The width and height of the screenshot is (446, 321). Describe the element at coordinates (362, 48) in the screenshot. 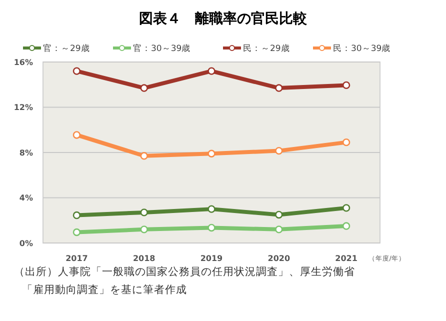

I see `legend-label: 民：30～39歳` at that location.